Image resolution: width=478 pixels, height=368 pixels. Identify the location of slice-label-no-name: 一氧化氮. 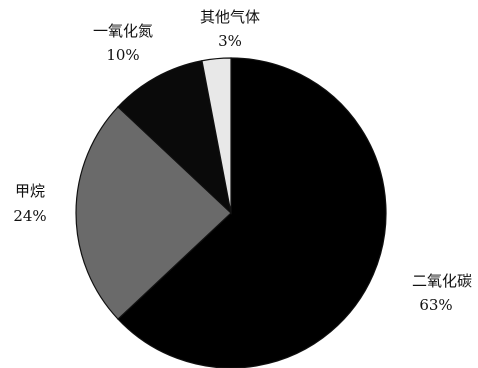
(123, 31).